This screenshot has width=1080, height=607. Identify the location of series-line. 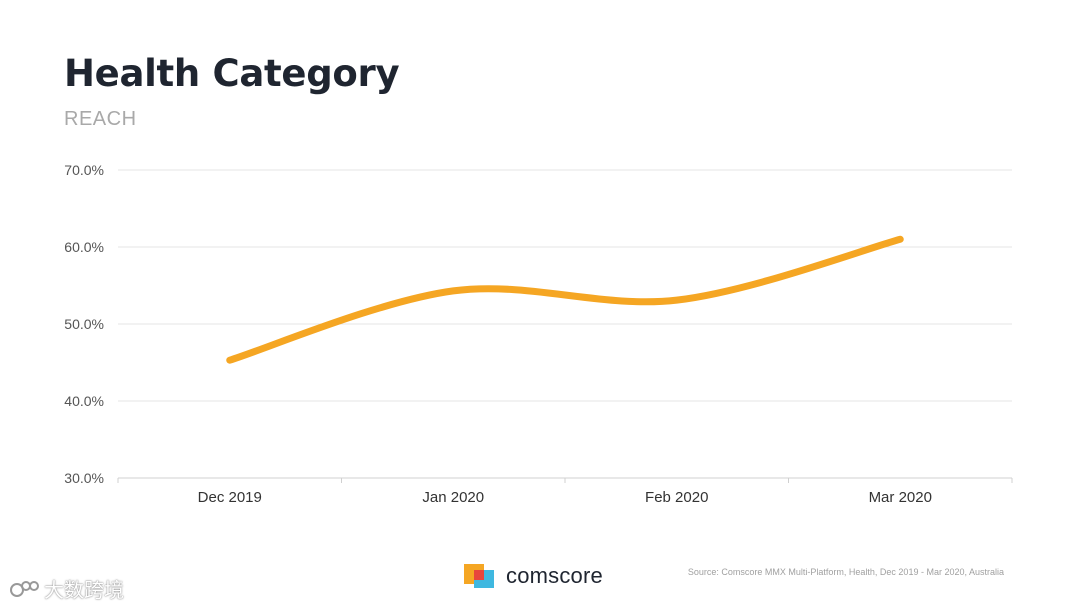
(565, 299).